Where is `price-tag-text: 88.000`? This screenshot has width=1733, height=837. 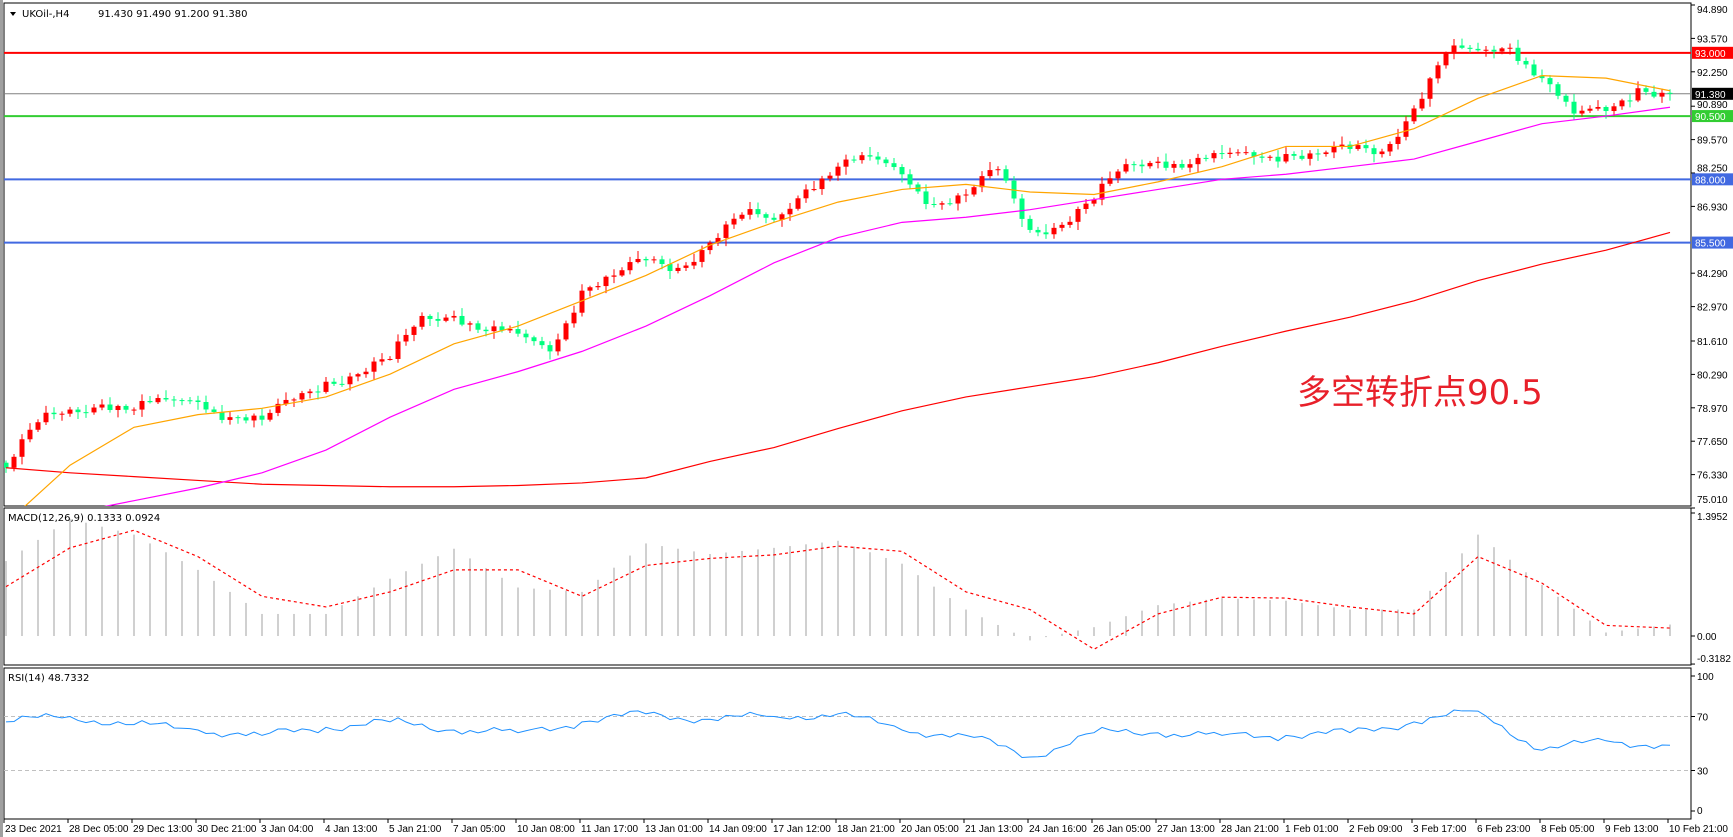
price-tag-text: 88.000 is located at coordinates (1710, 180).